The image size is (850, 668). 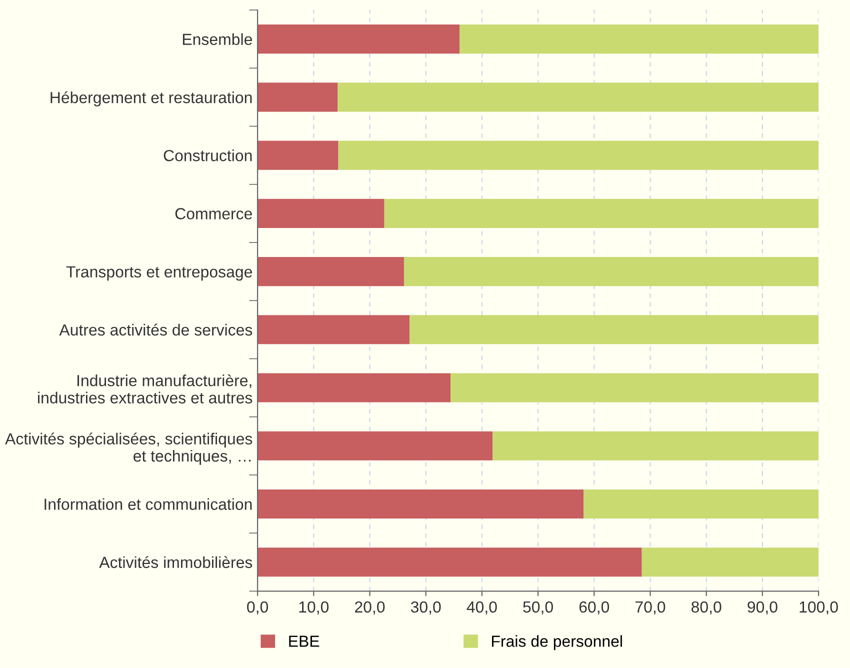 What do you see at coordinates (707, 608) in the screenshot?
I see `x-tick-label: 80,0` at bounding box center [707, 608].